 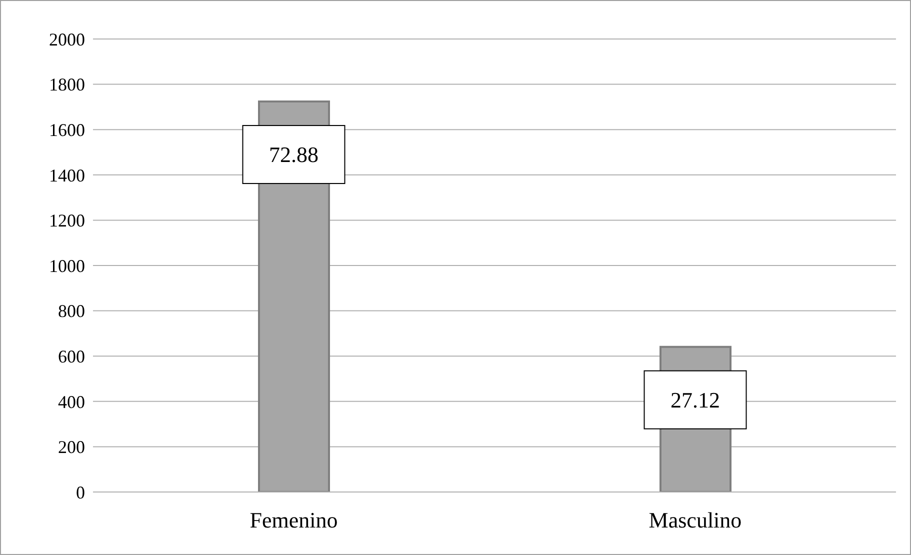 What do you see at coordinates (67, 266) in the screenshot?
I see `y-tick-label: 1000` at bounding box center [67, 266].